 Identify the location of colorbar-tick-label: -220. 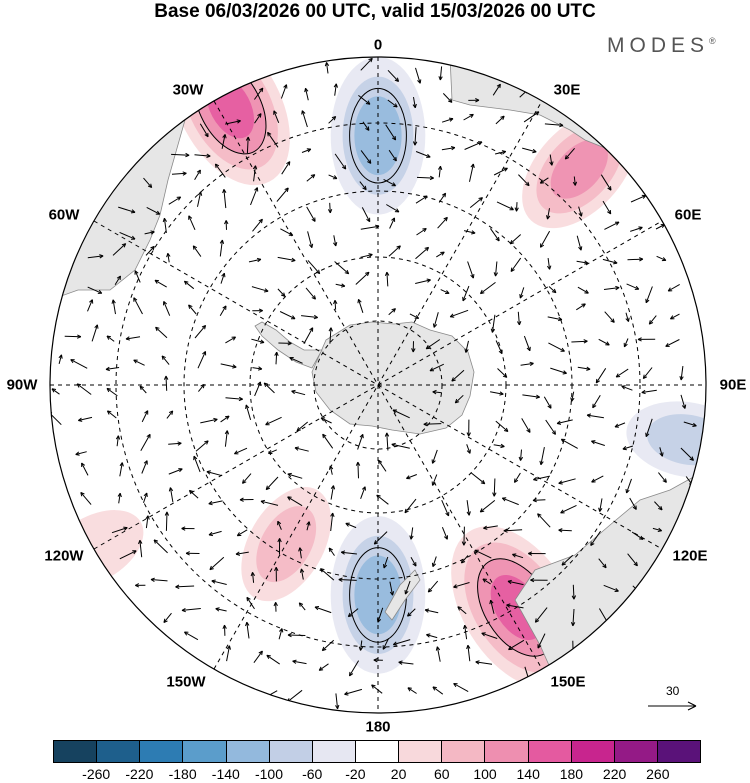
(139, 774).